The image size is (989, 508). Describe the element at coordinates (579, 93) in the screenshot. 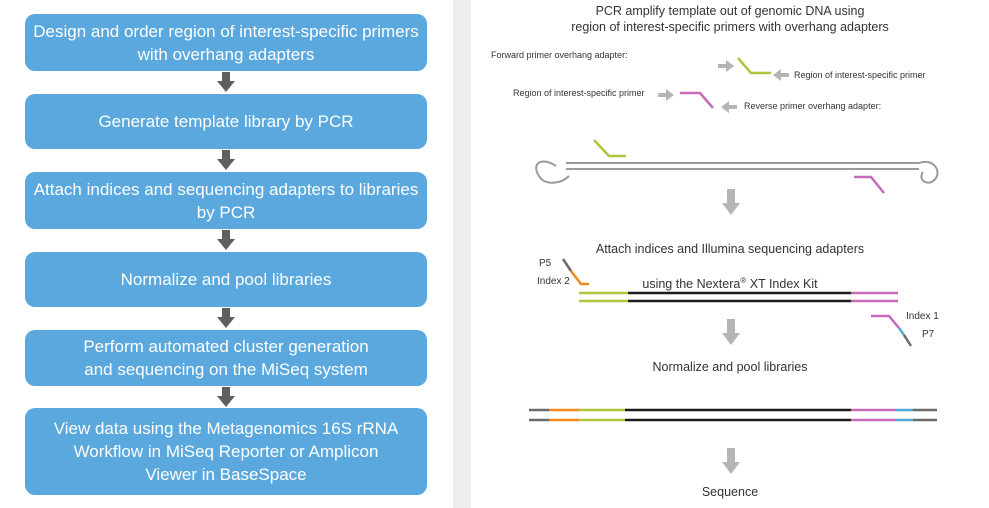

I see `roi-primer-label-left: Region of interest-specific primer` at that location.